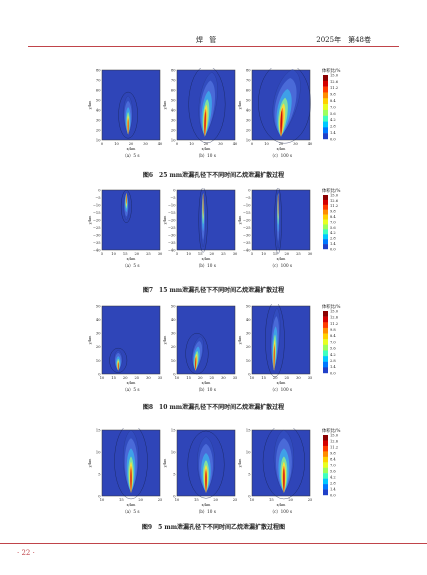 This screenshot has height=575, width=427. What do you see at coordinates (213, 407) in the screenshot?
I see `figure-caption: 图8 10 mm泄漏孔径下不同时间乙烷泄漏扩散过程` at bounding box center [213, 407].